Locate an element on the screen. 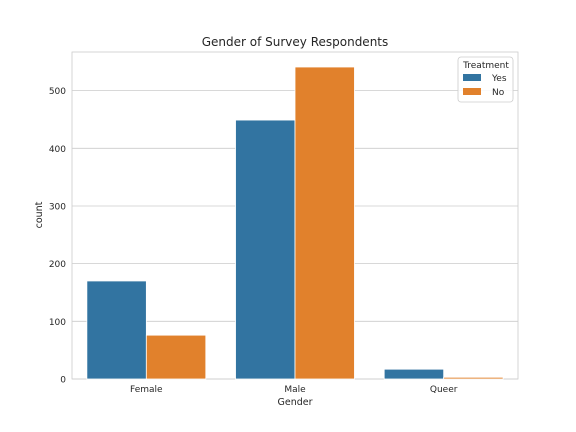  legend-items: Yes No is located at coordinates (485, 86).